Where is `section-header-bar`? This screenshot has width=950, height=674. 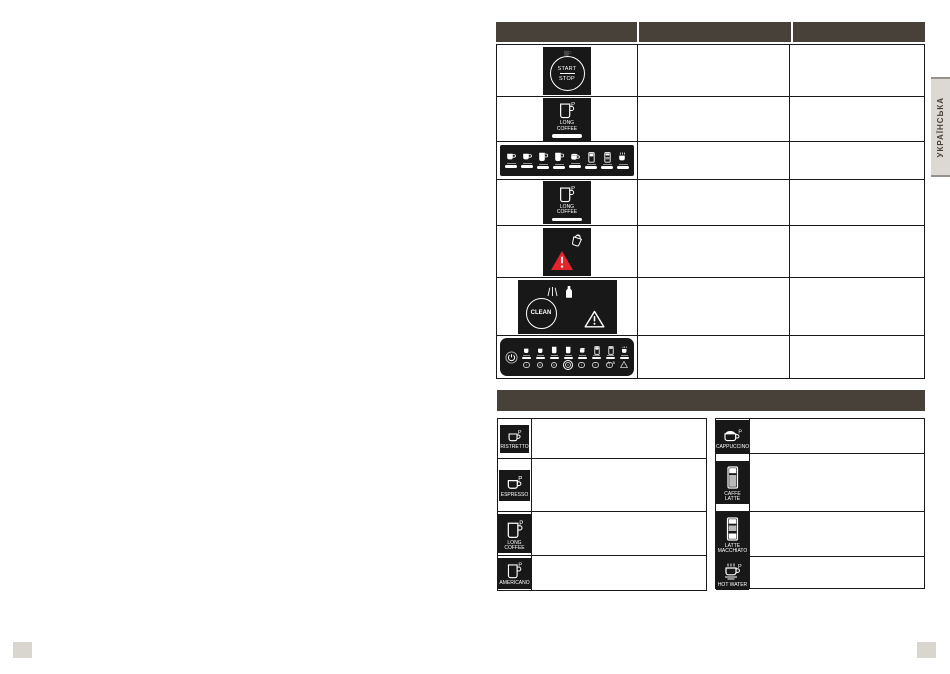
section-header-bar is located at coordinates (711, 400).